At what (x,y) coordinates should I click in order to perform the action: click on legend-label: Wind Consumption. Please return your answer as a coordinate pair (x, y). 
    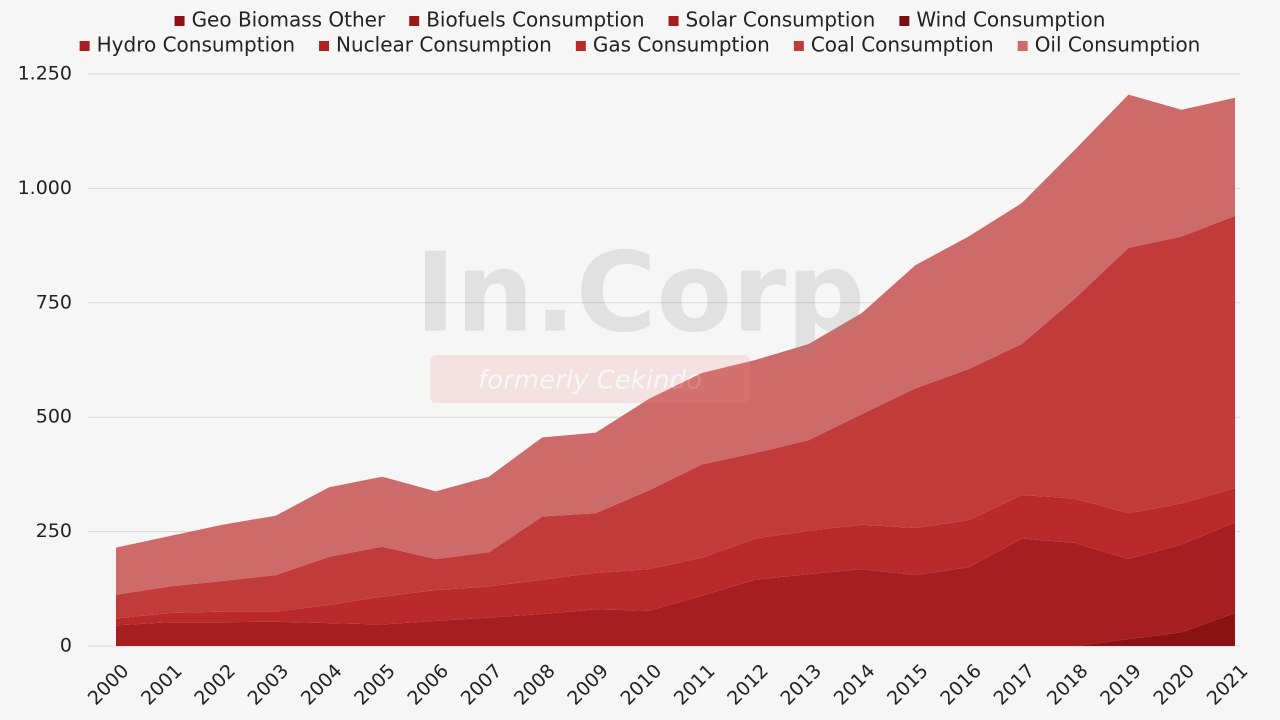
    Looking at the image, I should click on (1010, 20).